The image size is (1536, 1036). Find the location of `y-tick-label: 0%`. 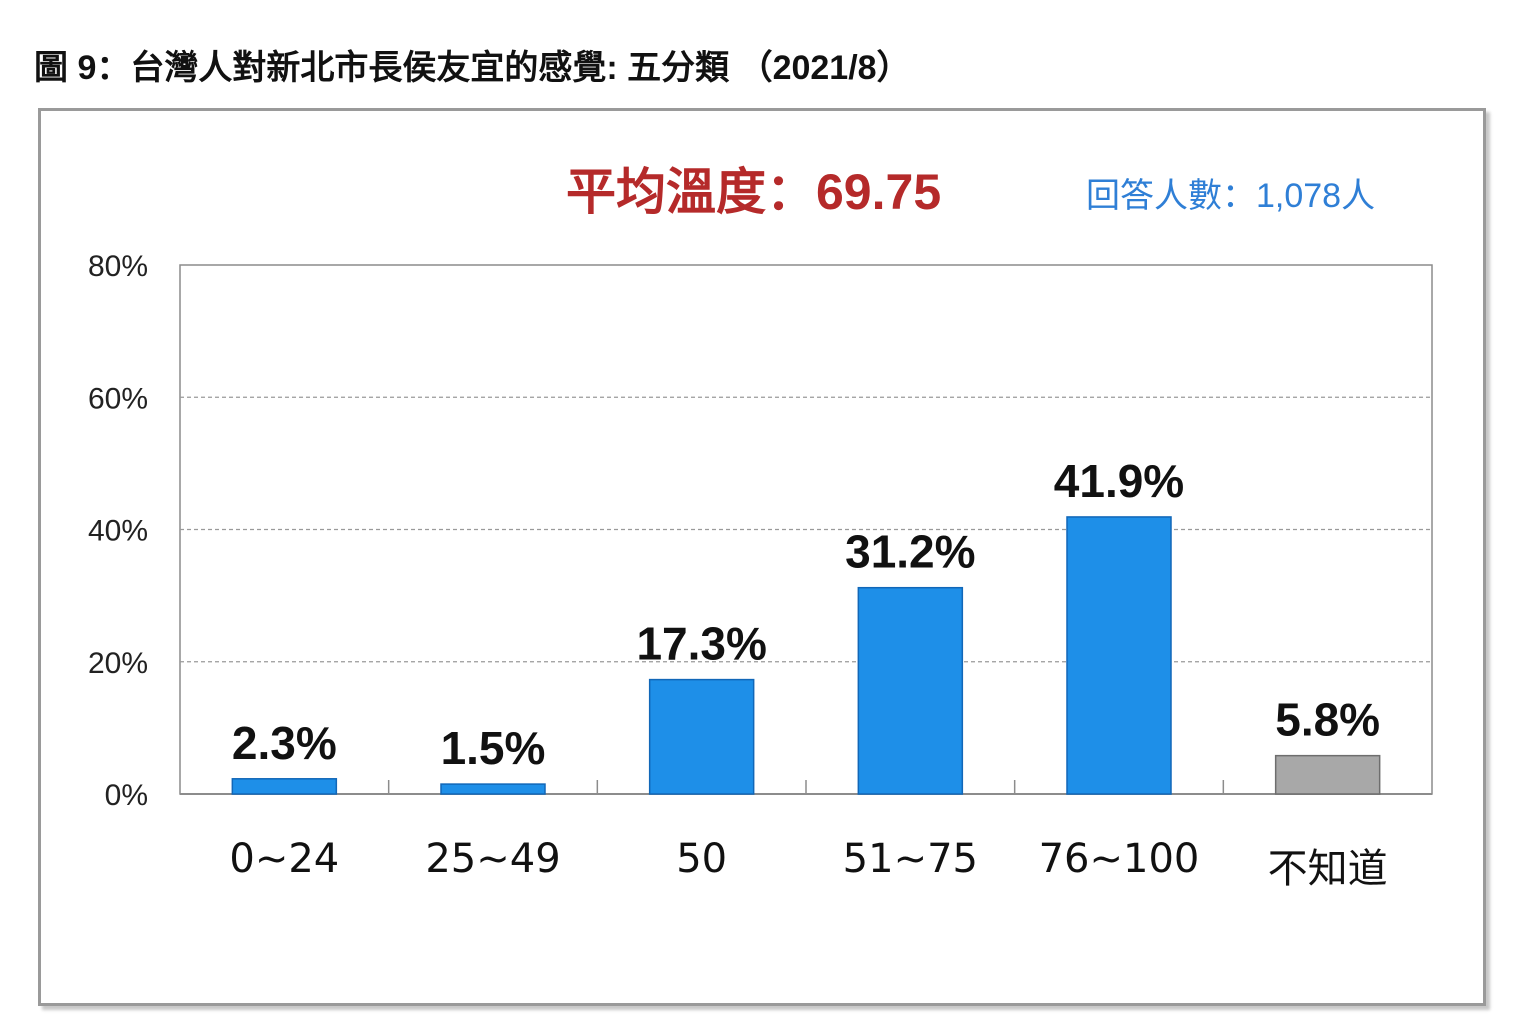

y-tick-label: 0% is located at coordinates (126, 795).